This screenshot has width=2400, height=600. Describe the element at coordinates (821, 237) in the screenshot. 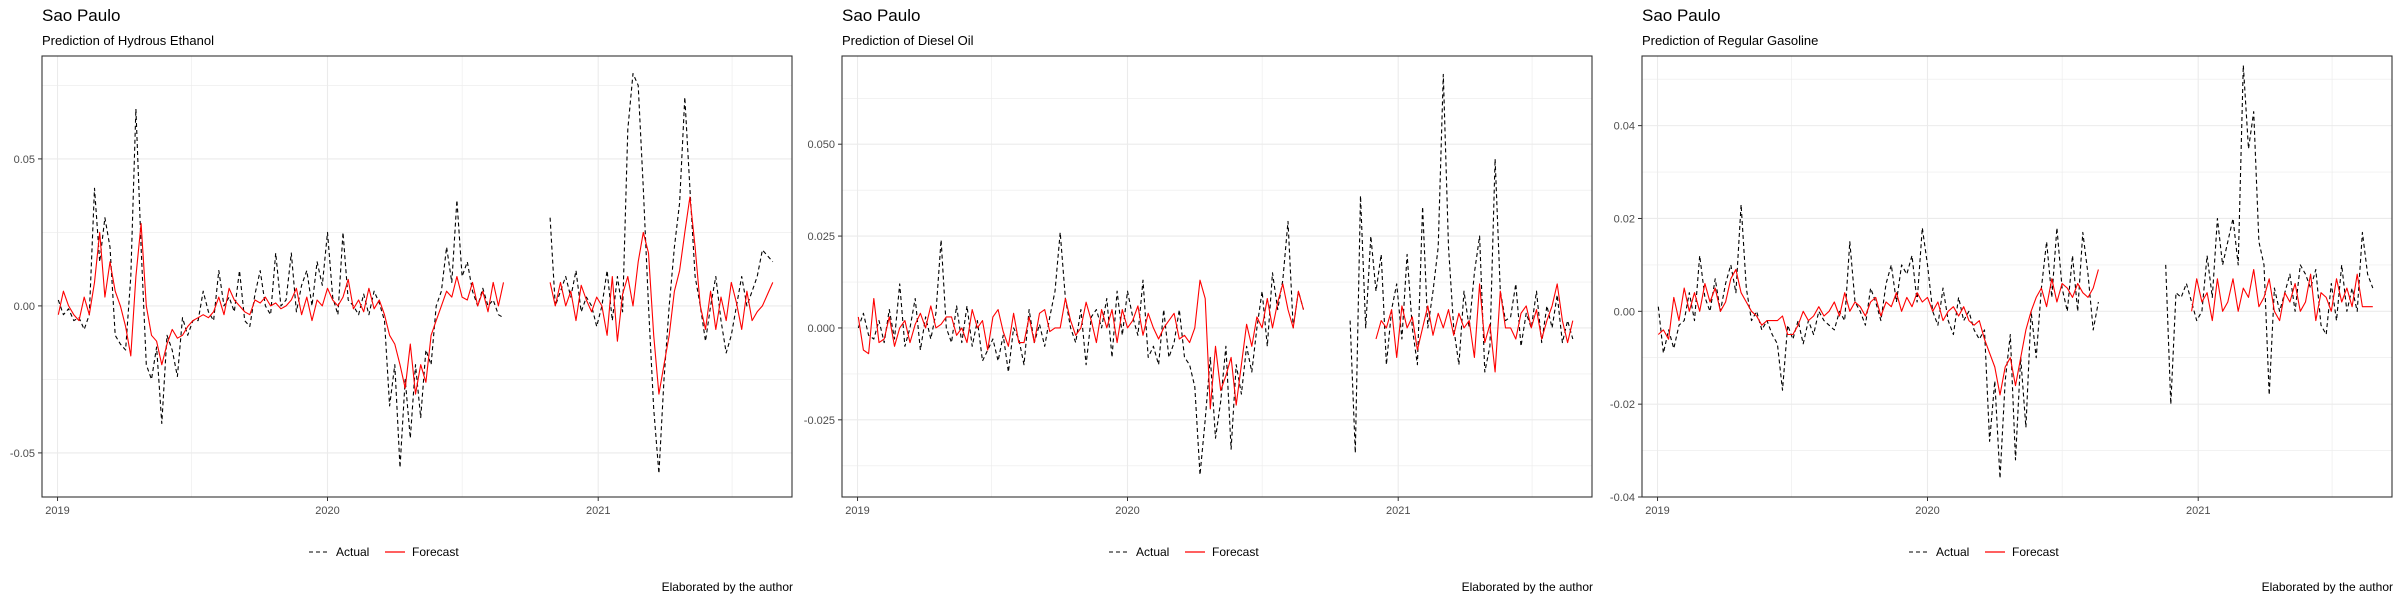

I see `y-tick-label: 0.025` at that location.